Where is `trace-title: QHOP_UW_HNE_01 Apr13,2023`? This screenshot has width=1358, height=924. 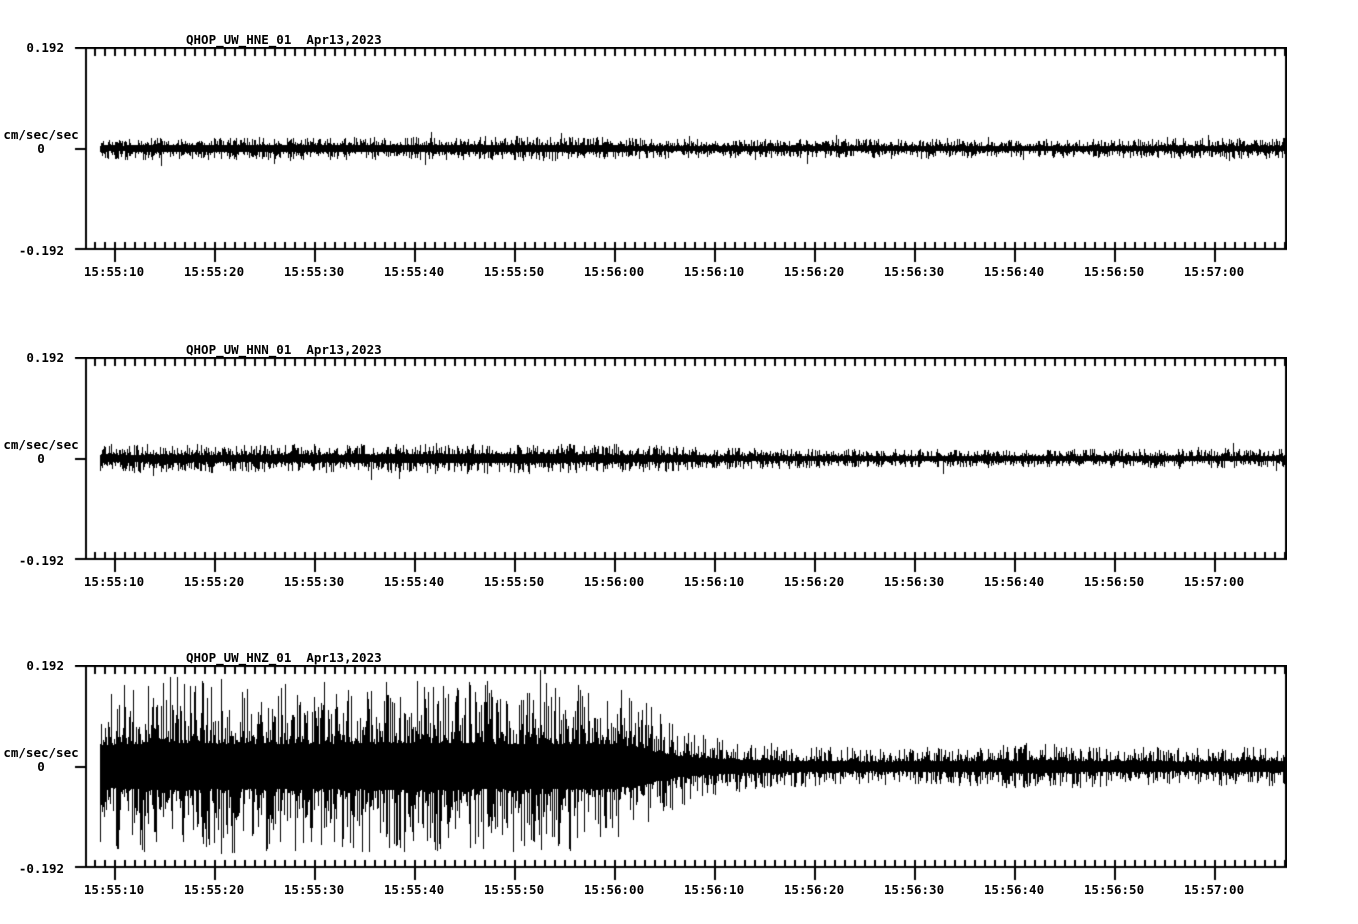 trace-title: QHOP_UW_HNE_01 Apr13,2023 is located at coordinates (284, 39).